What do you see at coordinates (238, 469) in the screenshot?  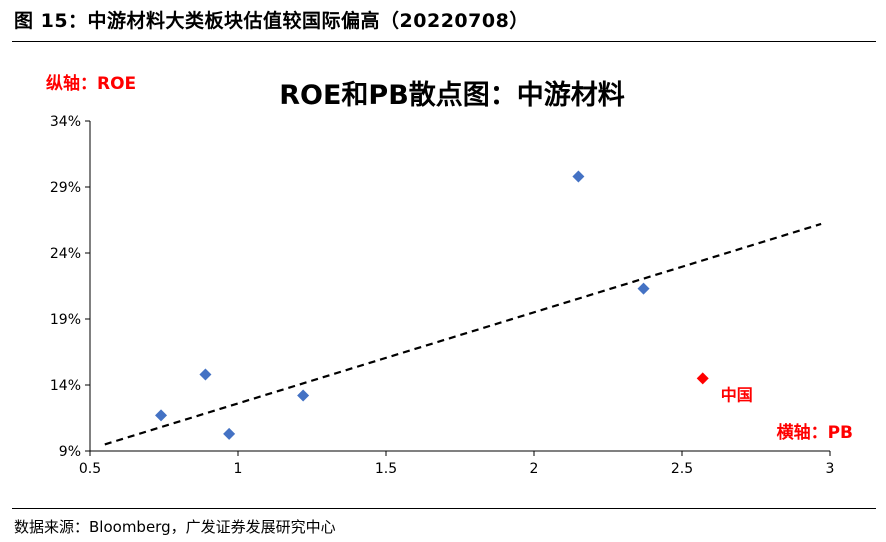 I see `x-tick-label: 1` at bounding box center [238, 469].